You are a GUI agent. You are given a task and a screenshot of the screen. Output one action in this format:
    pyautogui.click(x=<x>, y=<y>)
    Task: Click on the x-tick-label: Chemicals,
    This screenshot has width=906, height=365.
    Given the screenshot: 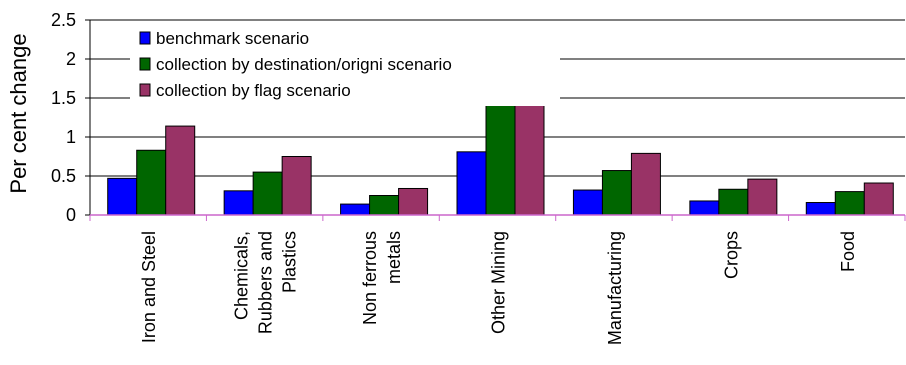 What is the action you would take?
    pyautogui.click(x=242, y=275)
    